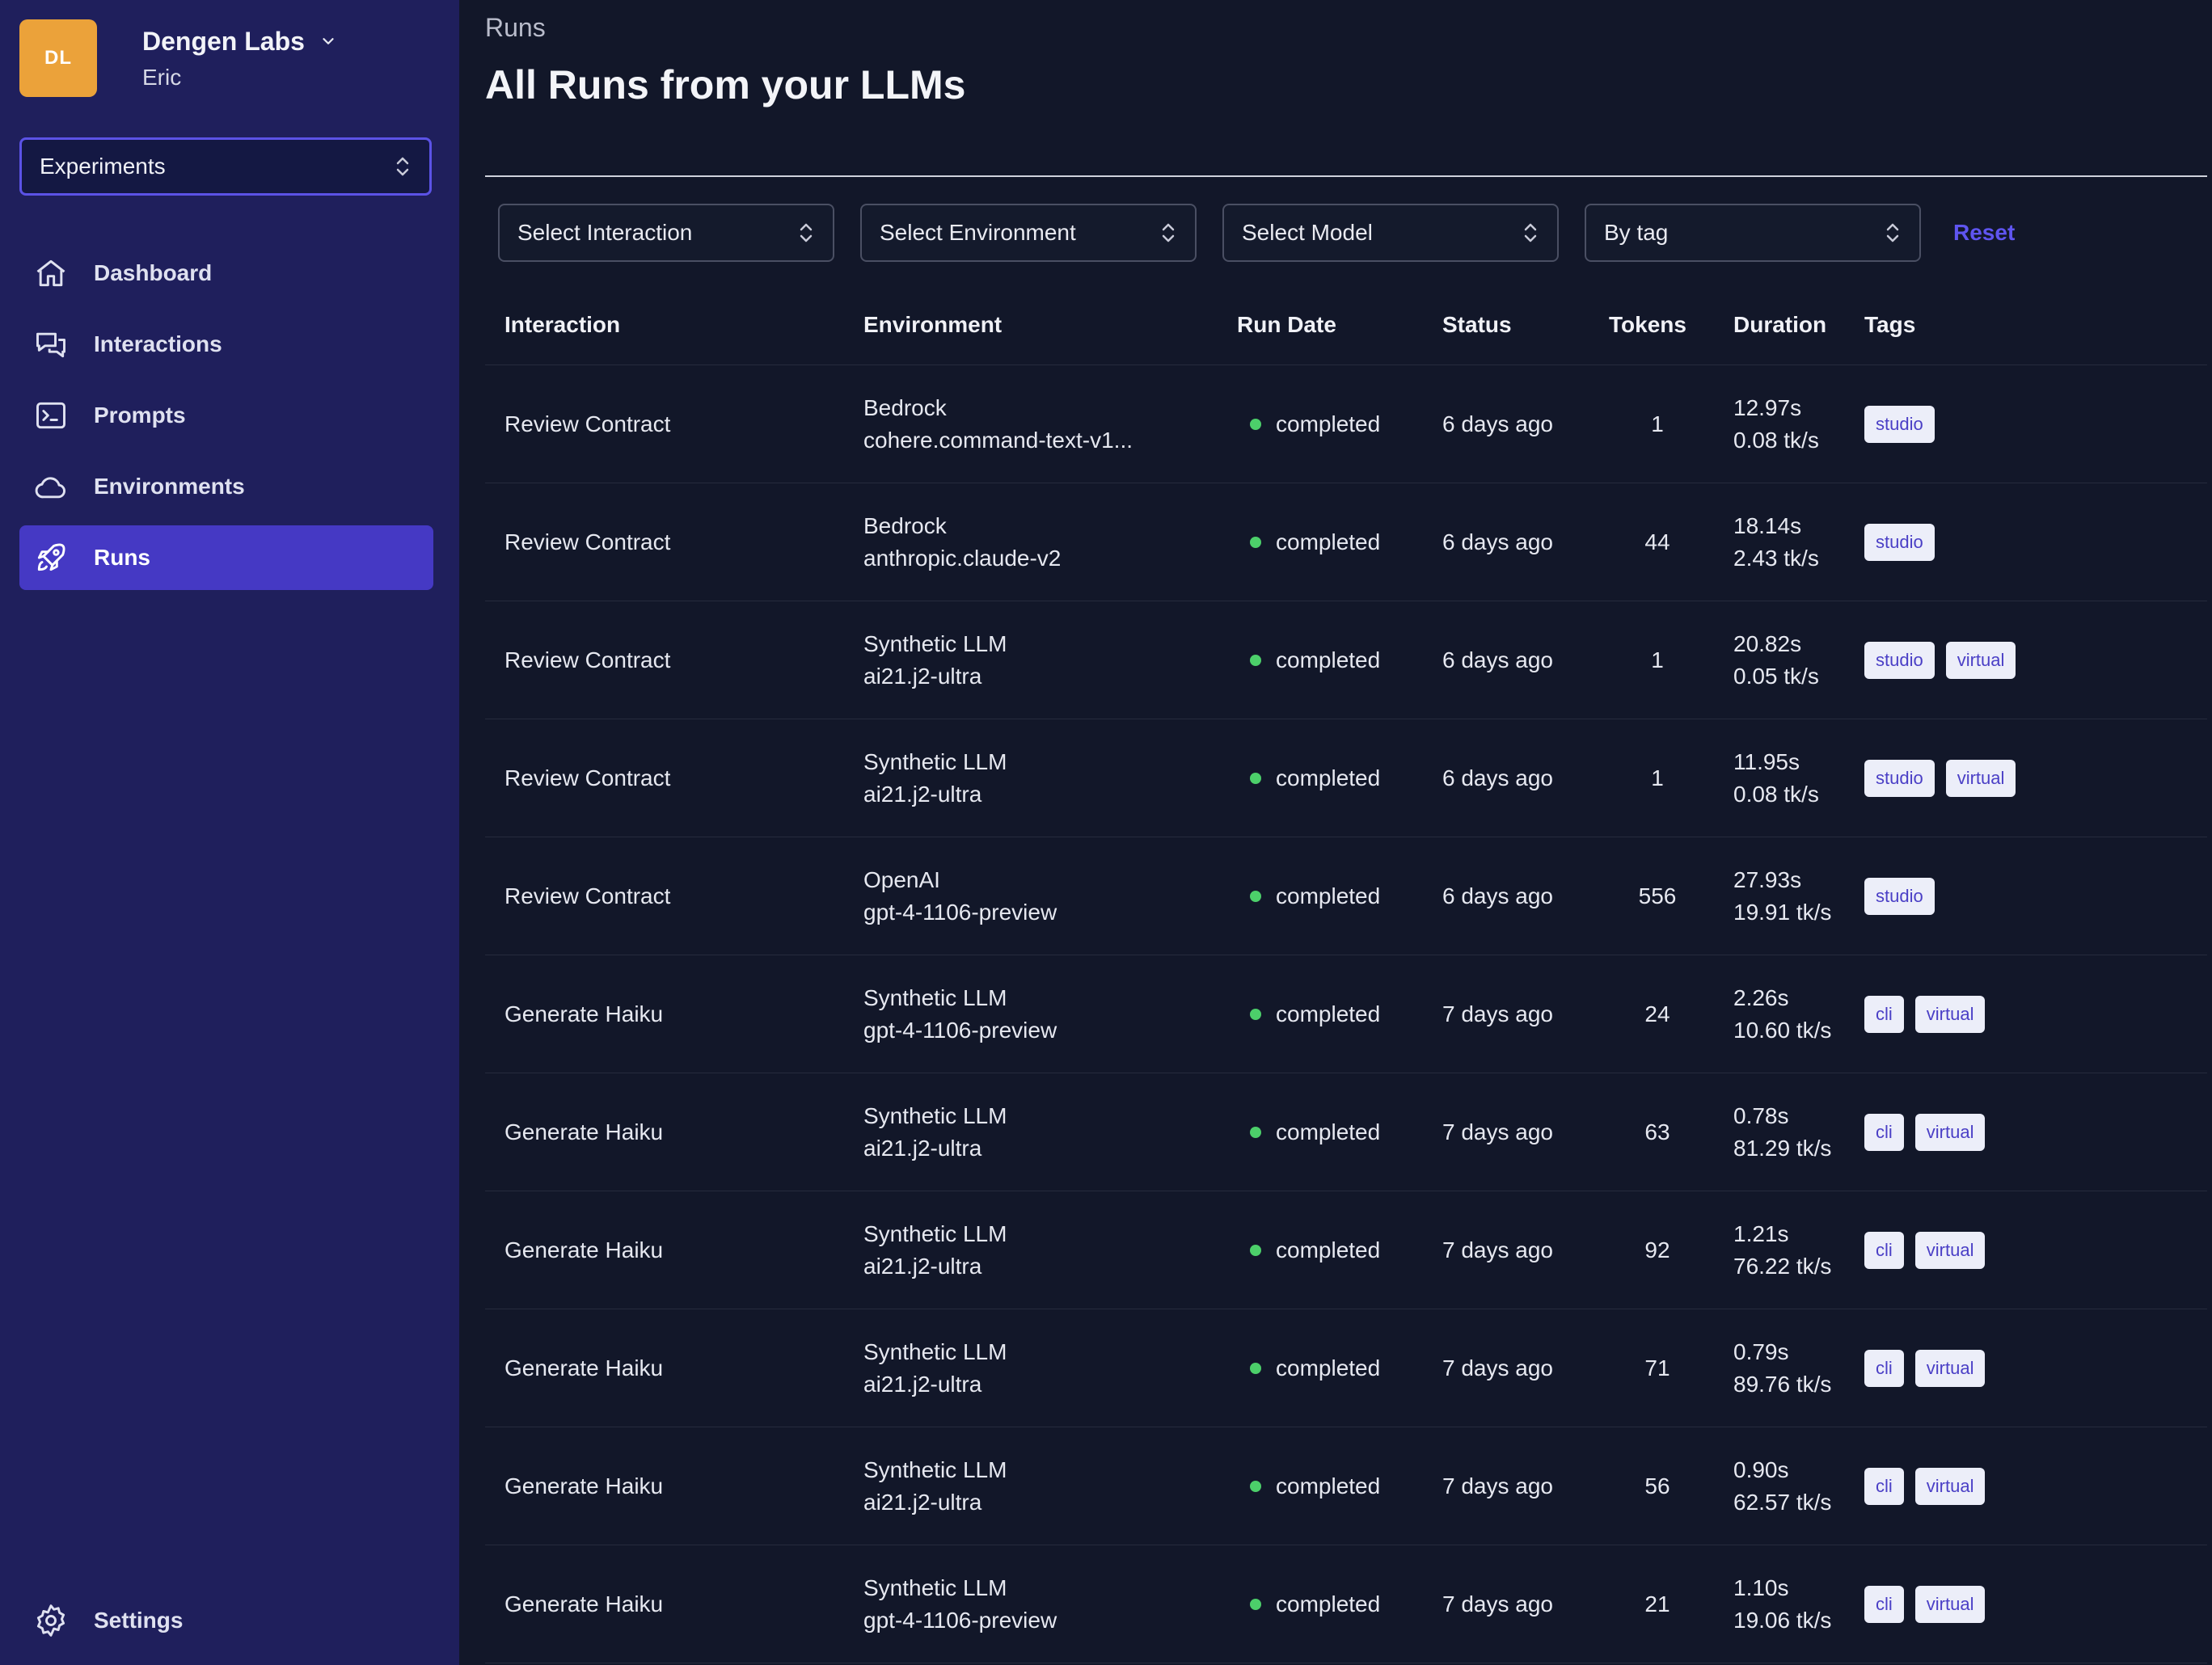  What do you see at coordinates (162, 77) in the screenshot?
I see `org-user: Eric` at bounding box center [162, 77].